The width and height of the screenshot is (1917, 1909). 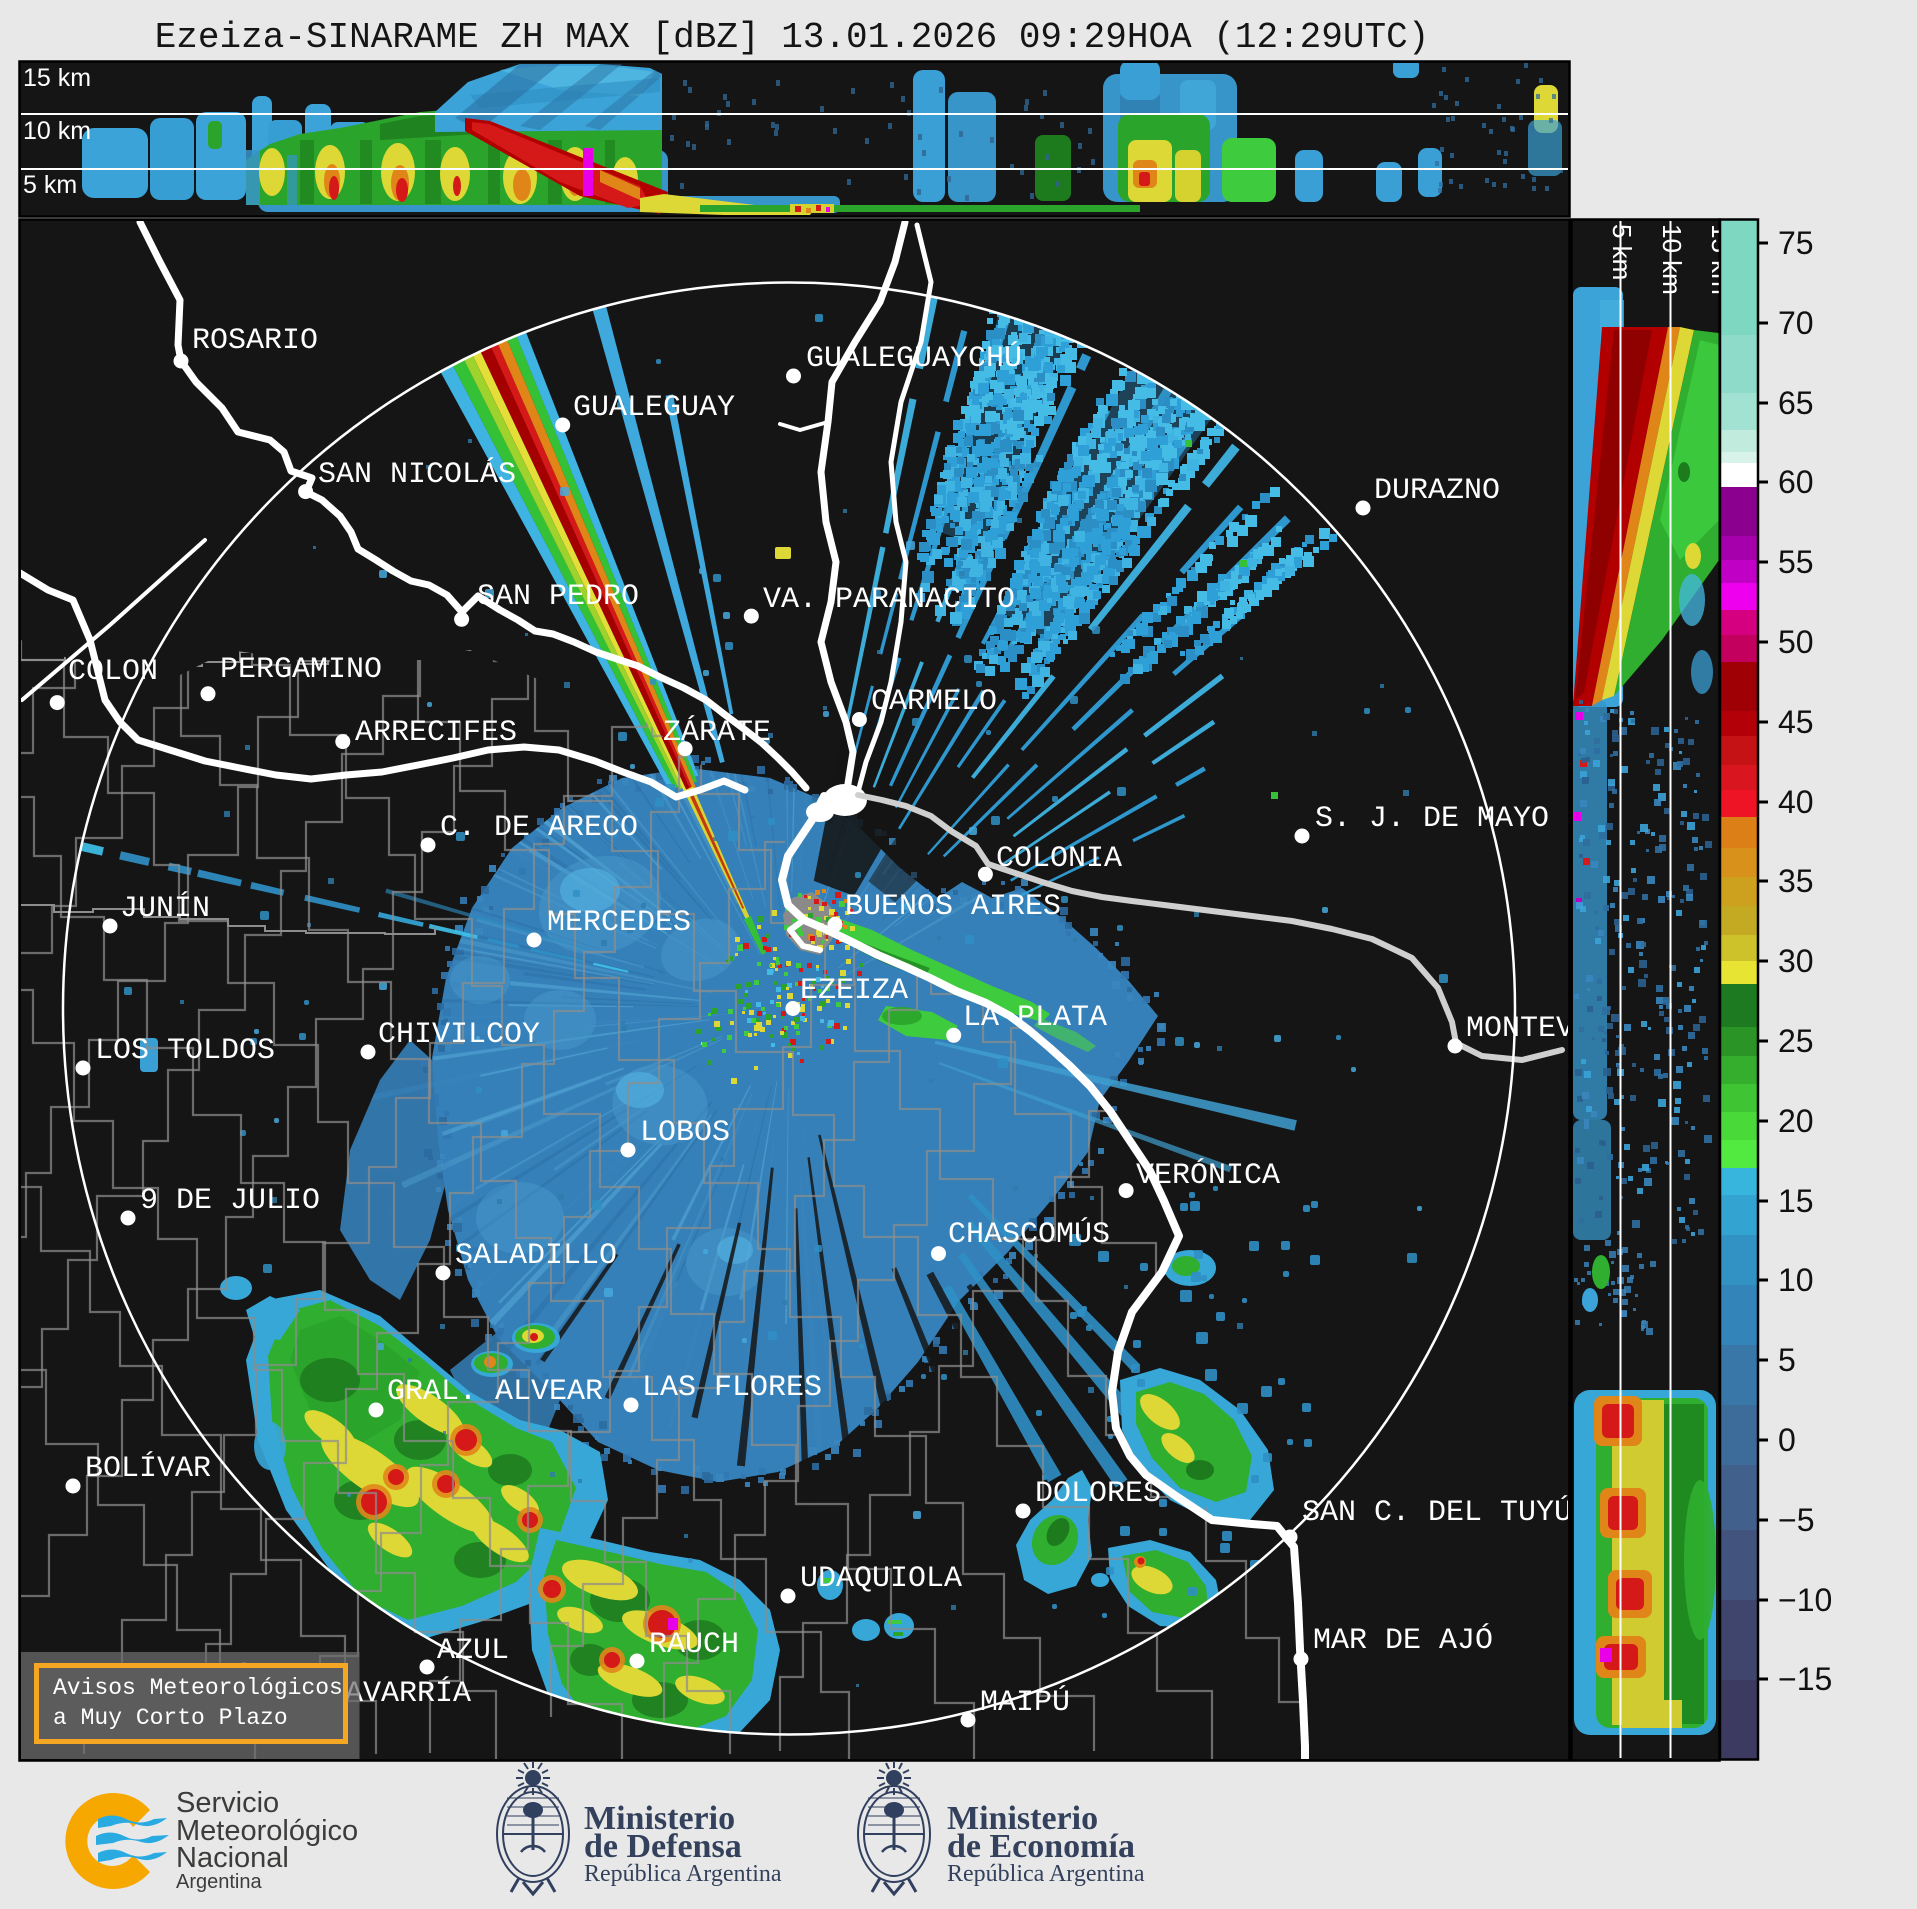 What do you see at coordinates (1796, 722) in the screenshot?
I see `svg-text: 45` at bounding box center [1796, 722].